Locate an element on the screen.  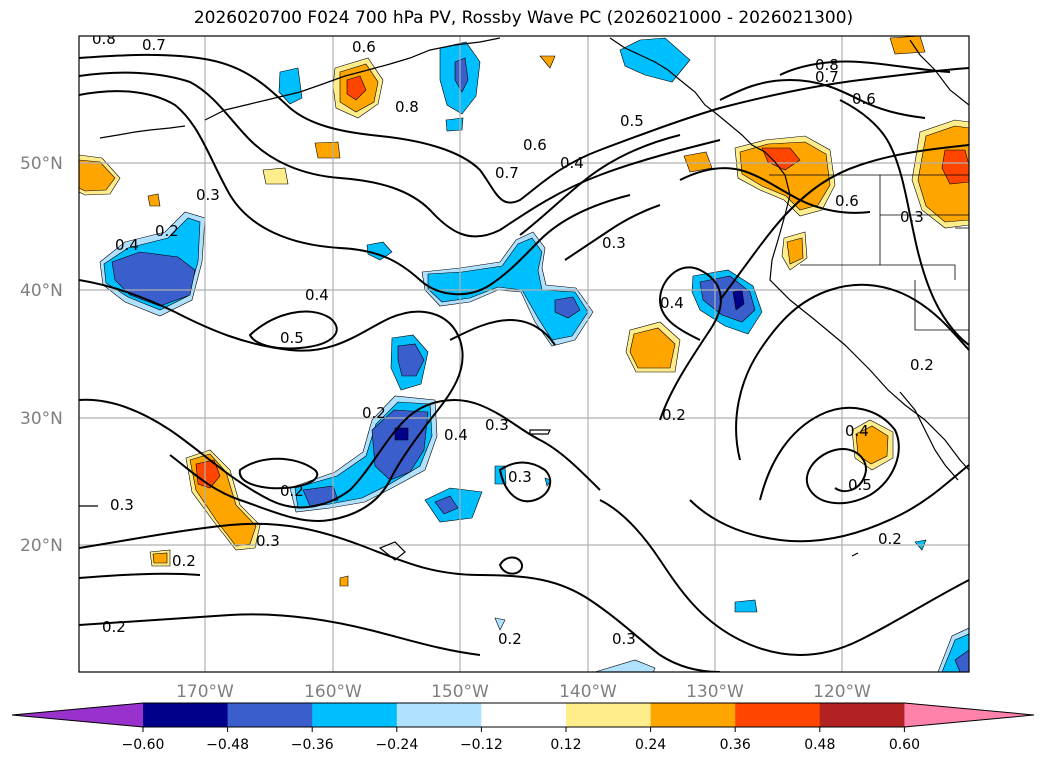
colorbar-tick-label: 0.48 is located at coordinates (819, 745).